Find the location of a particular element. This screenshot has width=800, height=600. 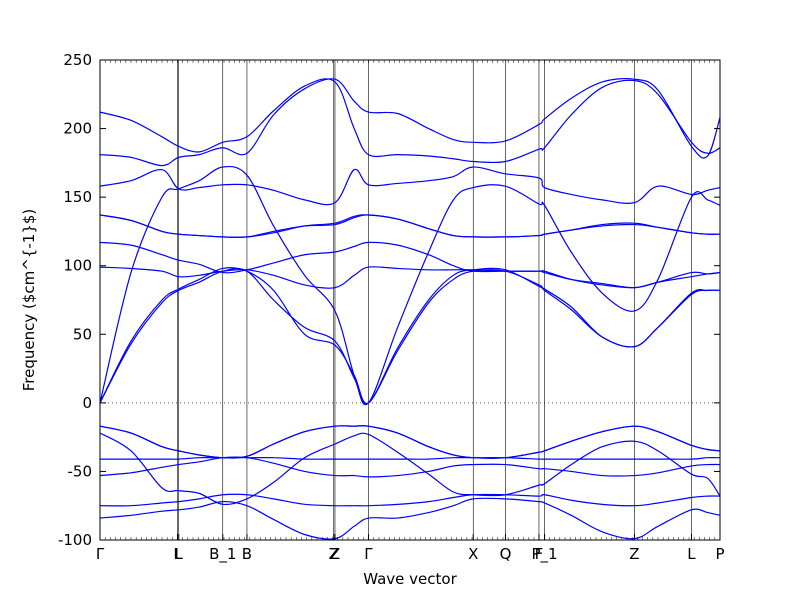

y-tick-label: 0 is located at coordinates (87, 403).